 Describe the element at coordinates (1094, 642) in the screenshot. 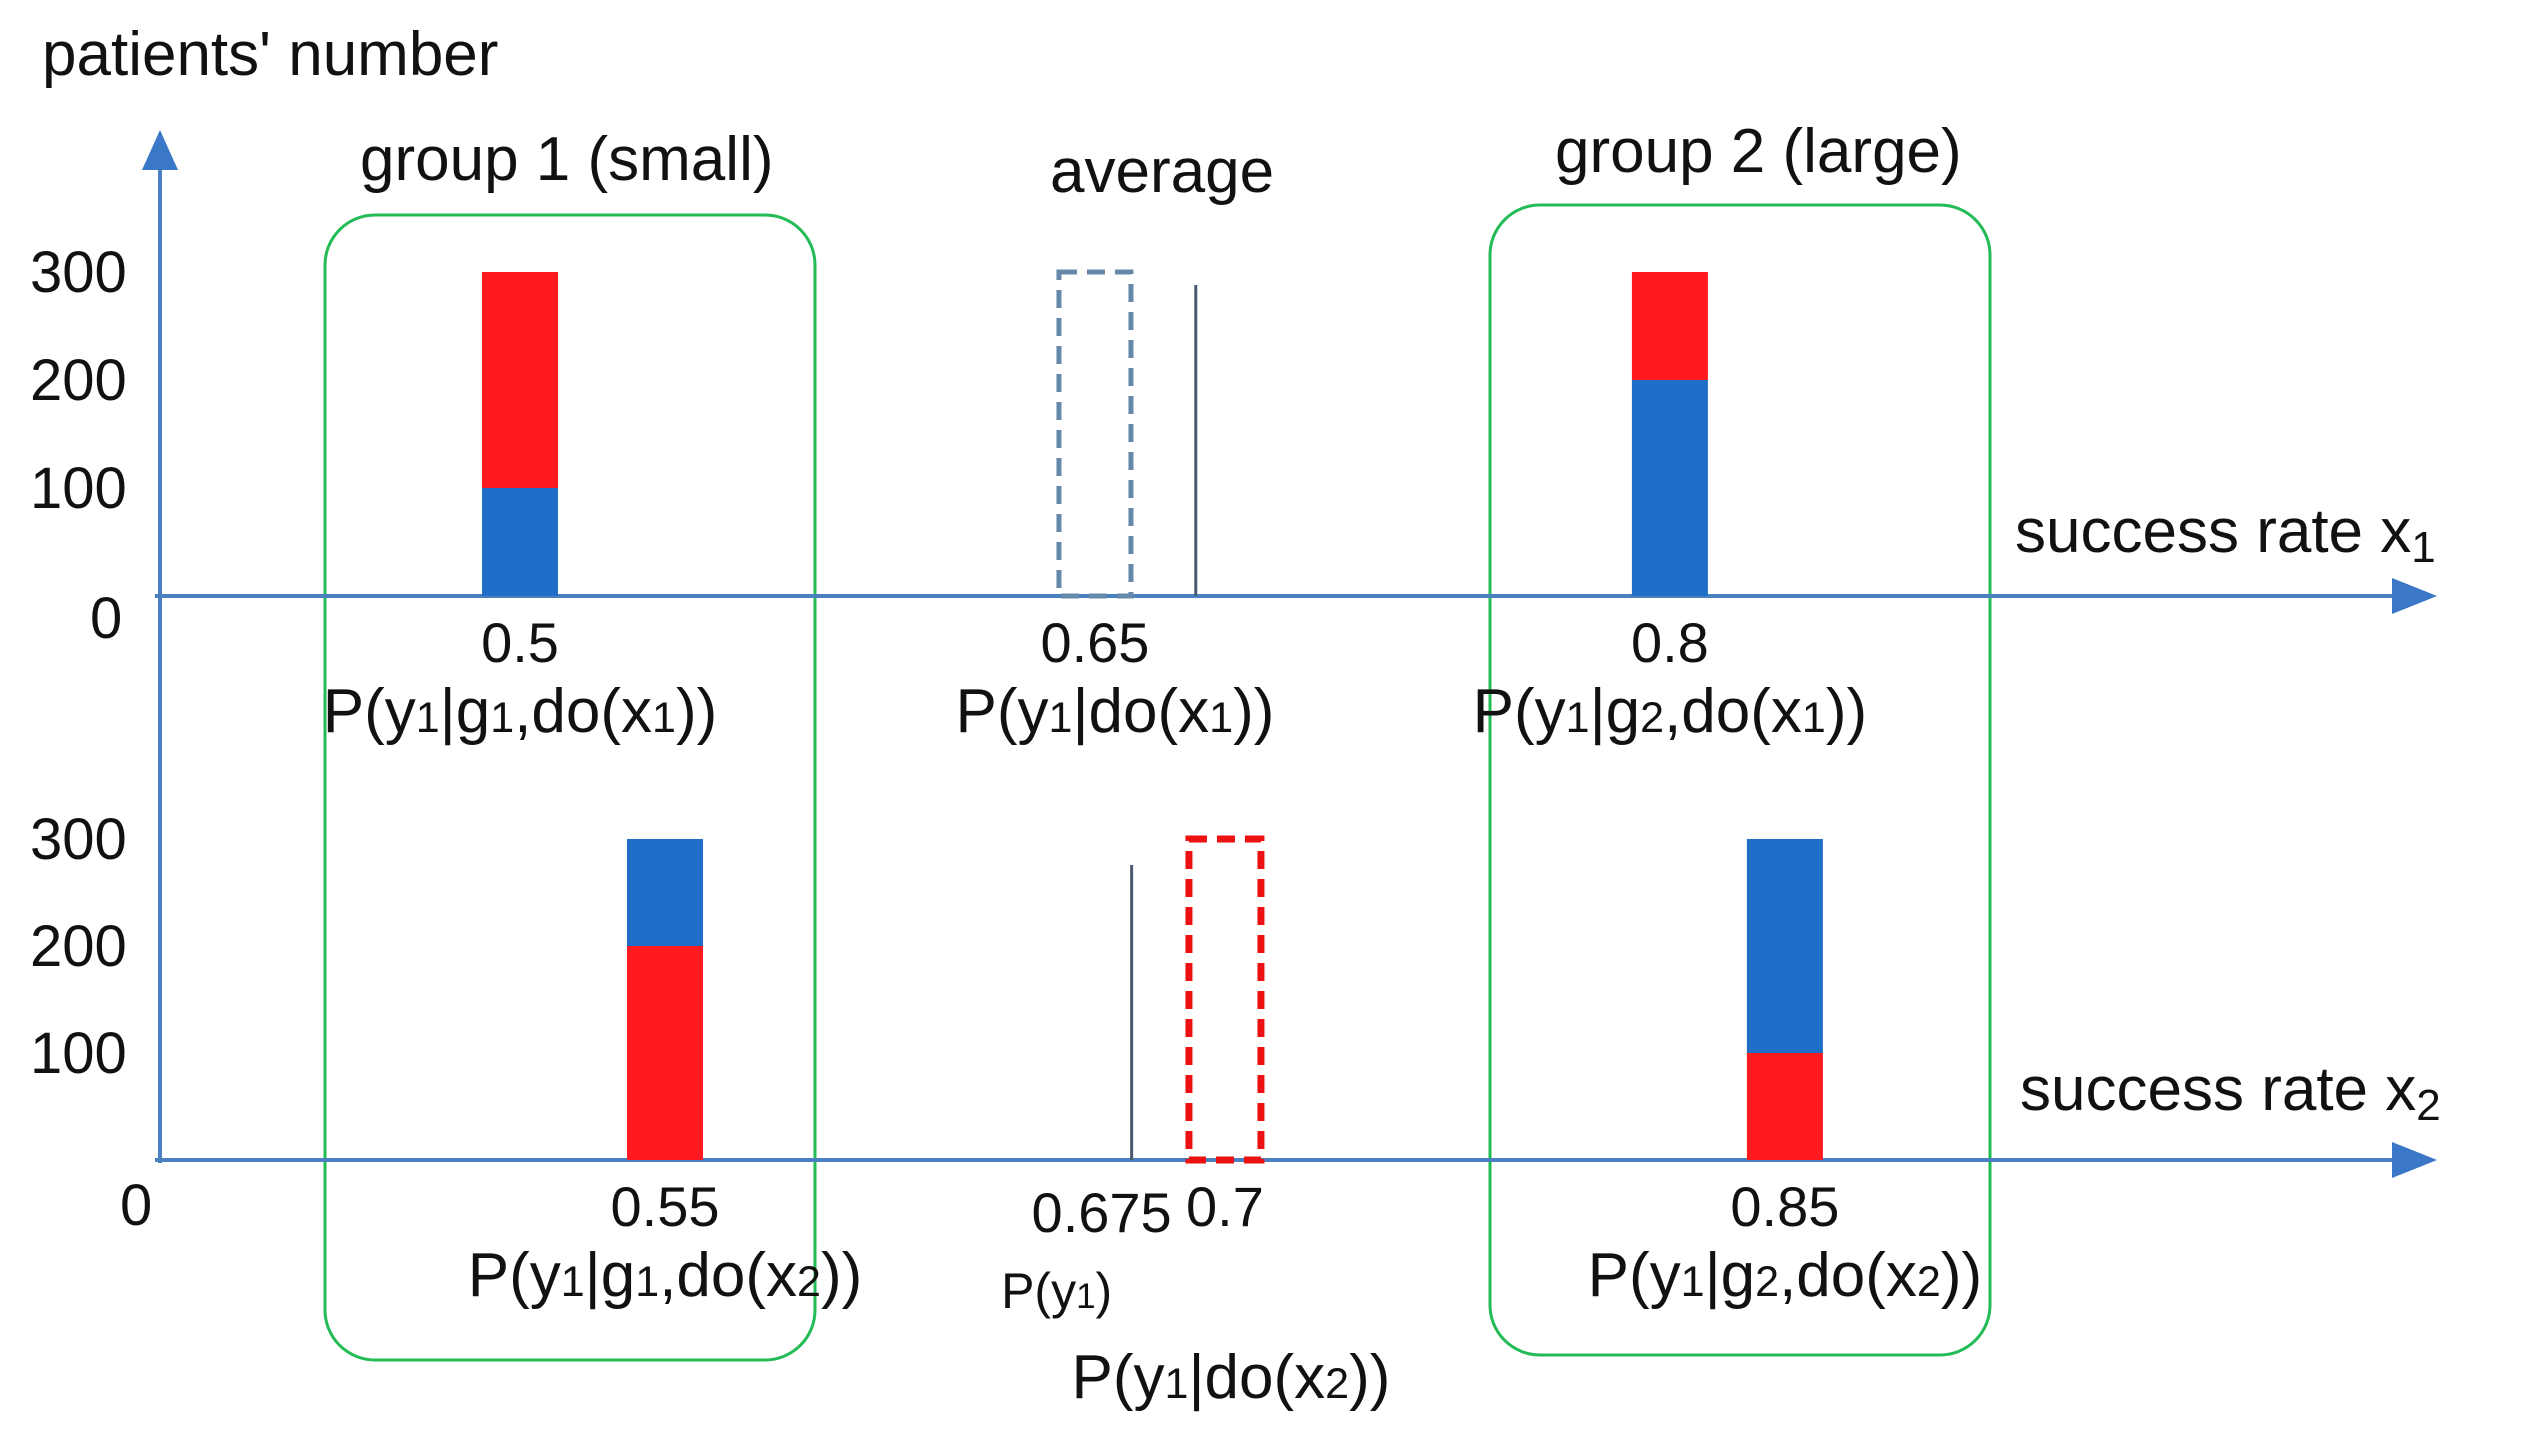

I see `x-value-label: 0.65` at that location.